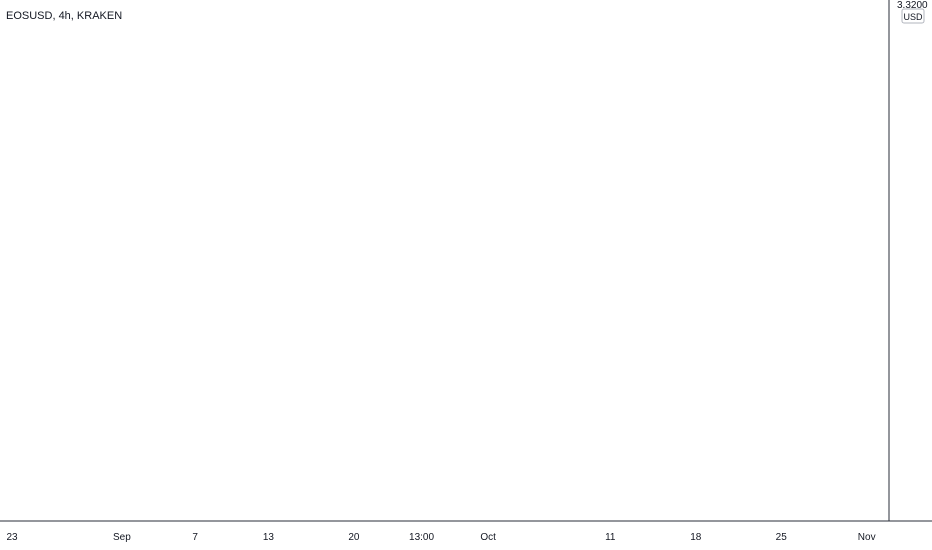 This screenshot has height=550, width=932. I want to click on x-tick-label: 13, so click(269, 537).